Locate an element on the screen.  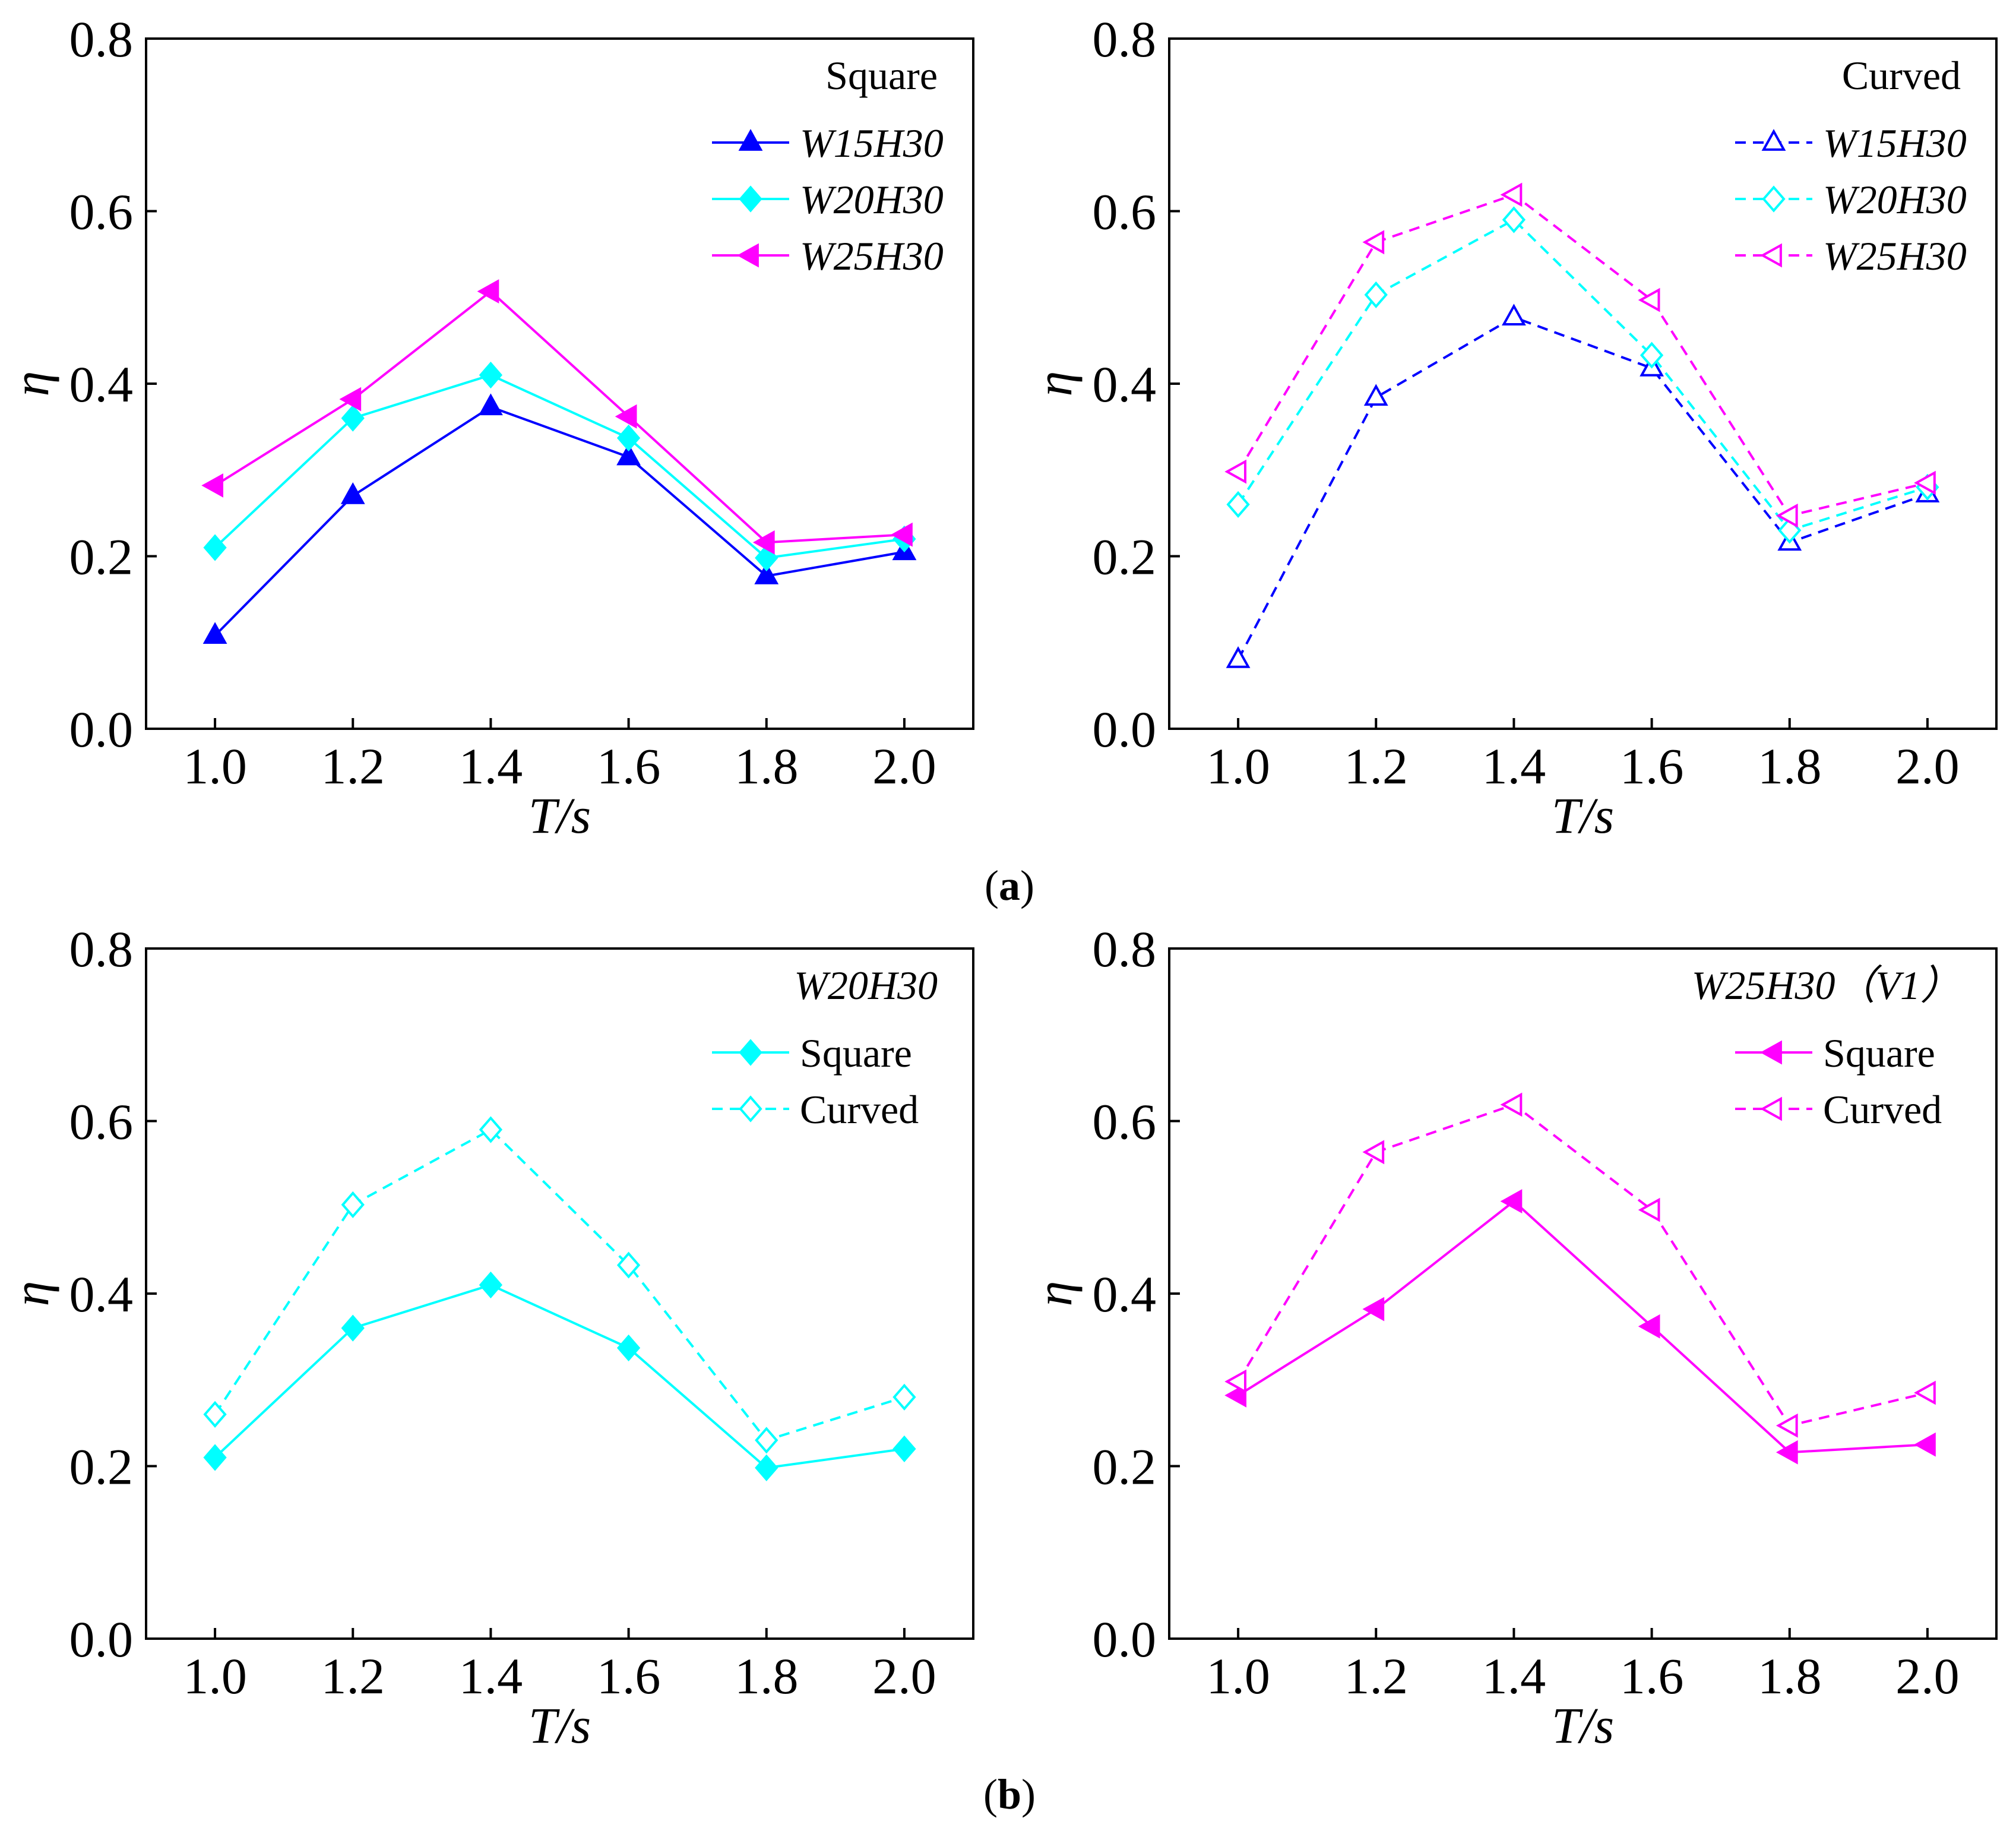
legend-label: Square is located at coordinates (1879, 1053).